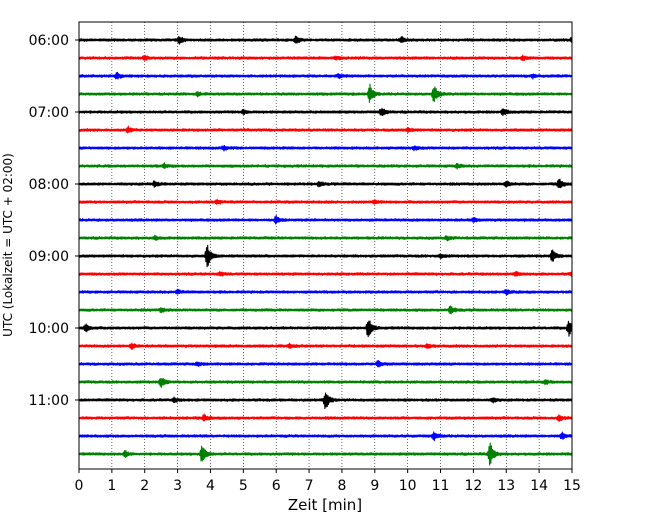  I want to click on y-tick-label: 08:00, so click(49, 185).